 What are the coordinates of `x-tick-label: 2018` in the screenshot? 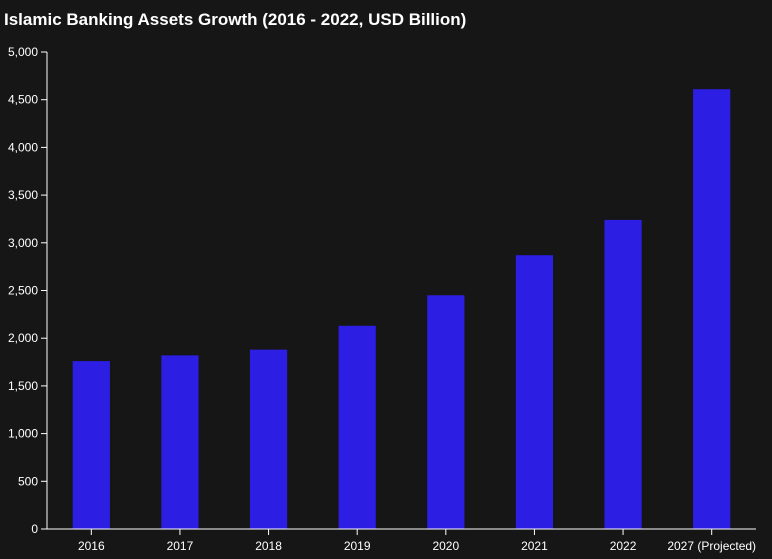 It's located at (268, 546).